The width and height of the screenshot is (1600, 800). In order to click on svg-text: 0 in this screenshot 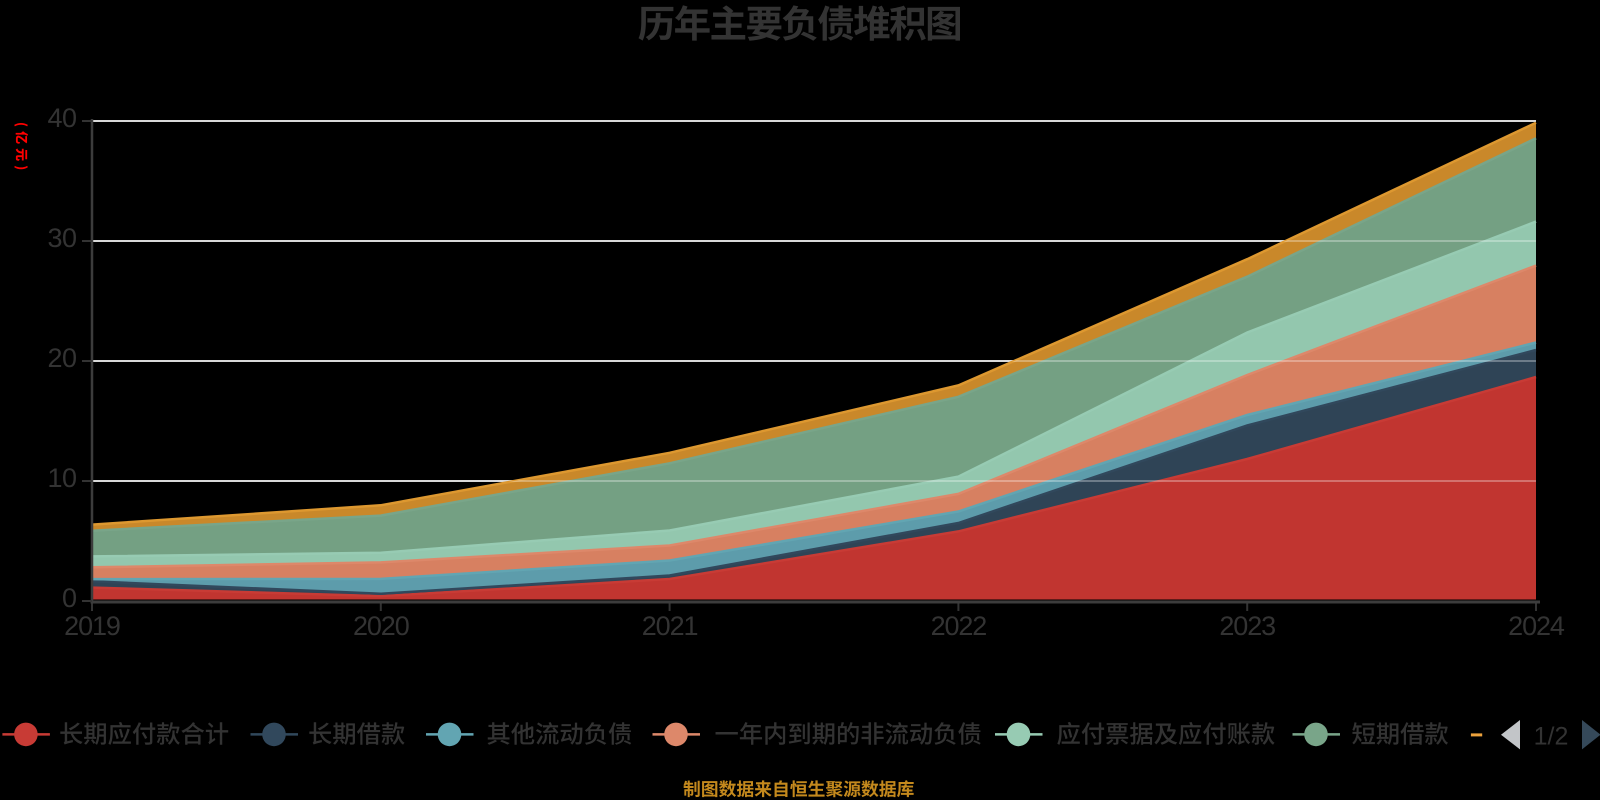, I will do `click(69, 598)`.